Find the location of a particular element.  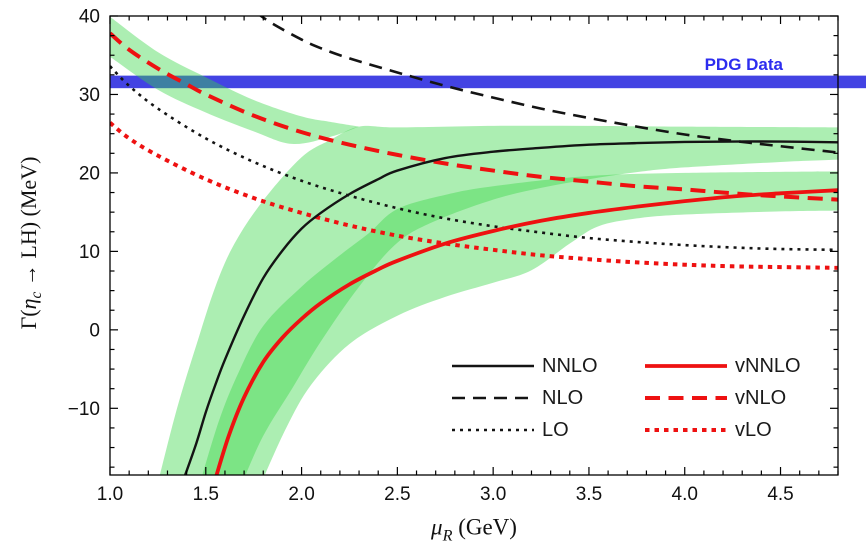

legend-column-2: vNNLO vNLO vLO is located at coordinates (723, 398).